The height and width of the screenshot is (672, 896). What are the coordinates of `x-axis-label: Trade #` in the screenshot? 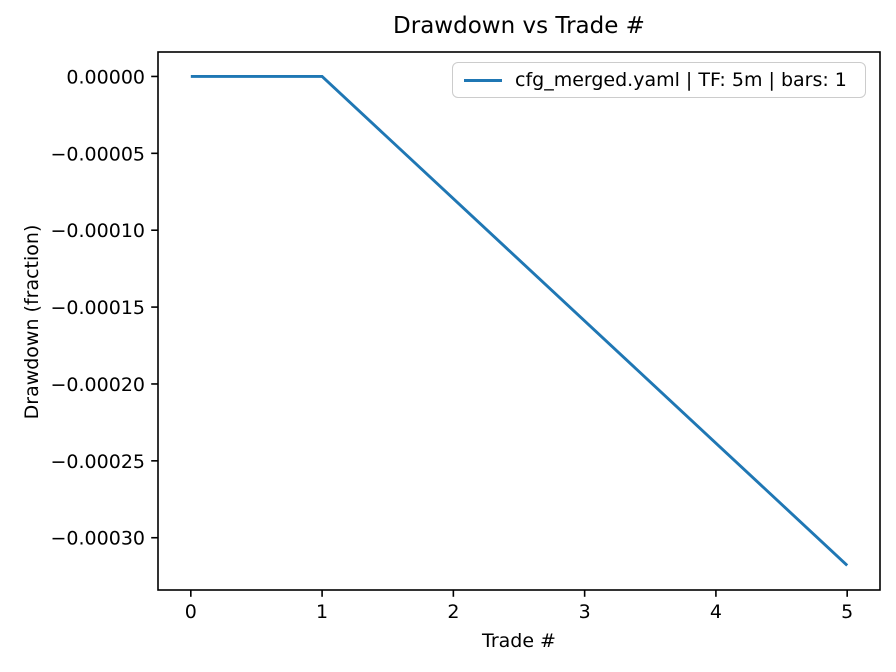 It's located at (518, 641).